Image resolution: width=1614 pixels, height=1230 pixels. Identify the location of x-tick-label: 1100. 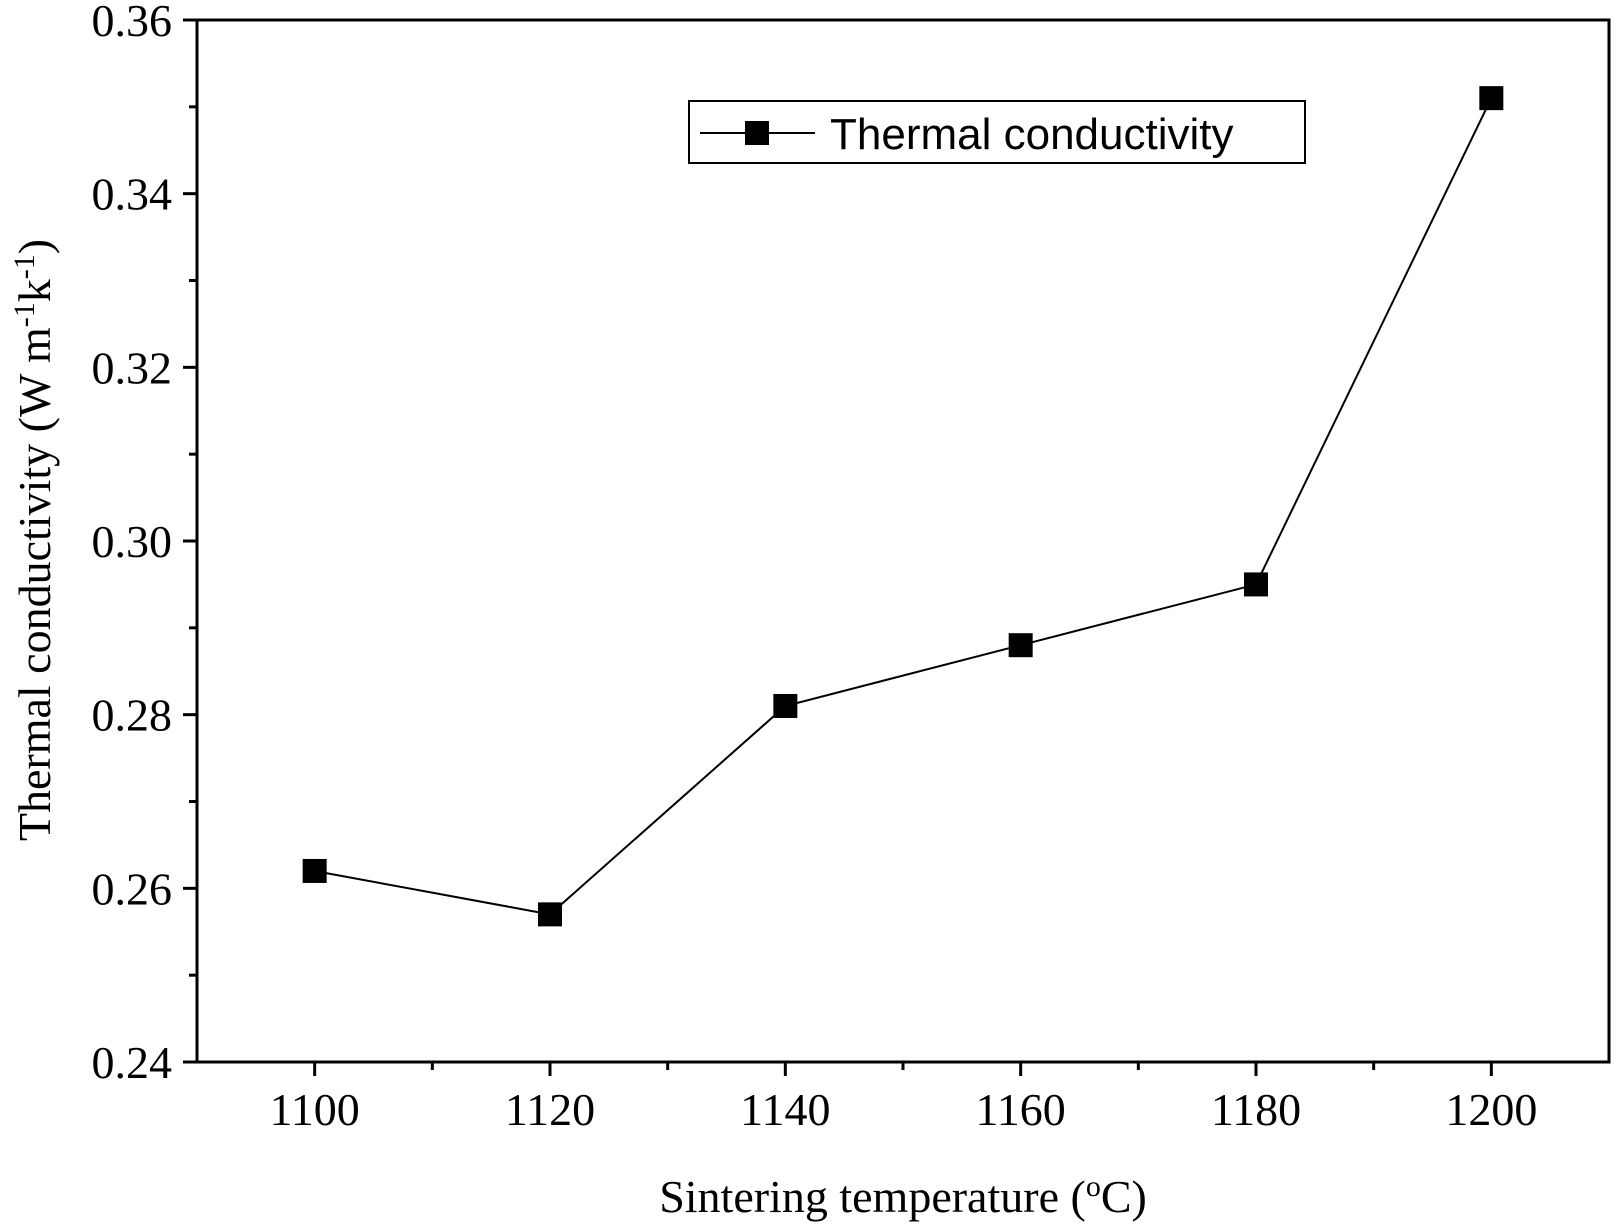
(315, 1109).